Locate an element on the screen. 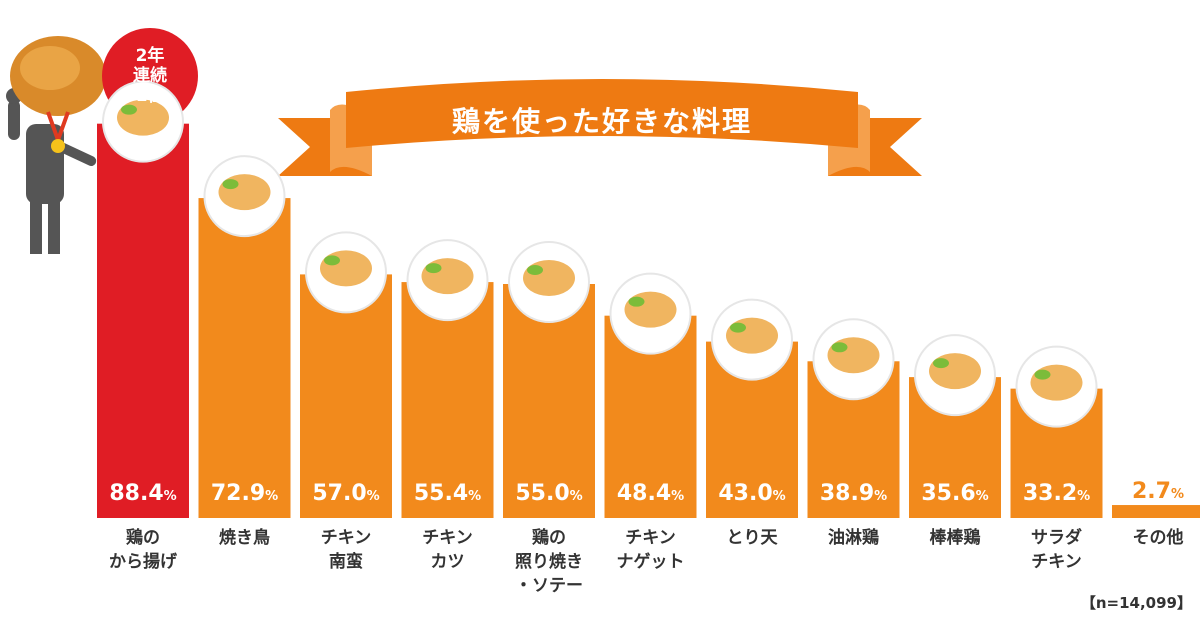  category-label-line: とり天 is located at coordinates (752, 538).